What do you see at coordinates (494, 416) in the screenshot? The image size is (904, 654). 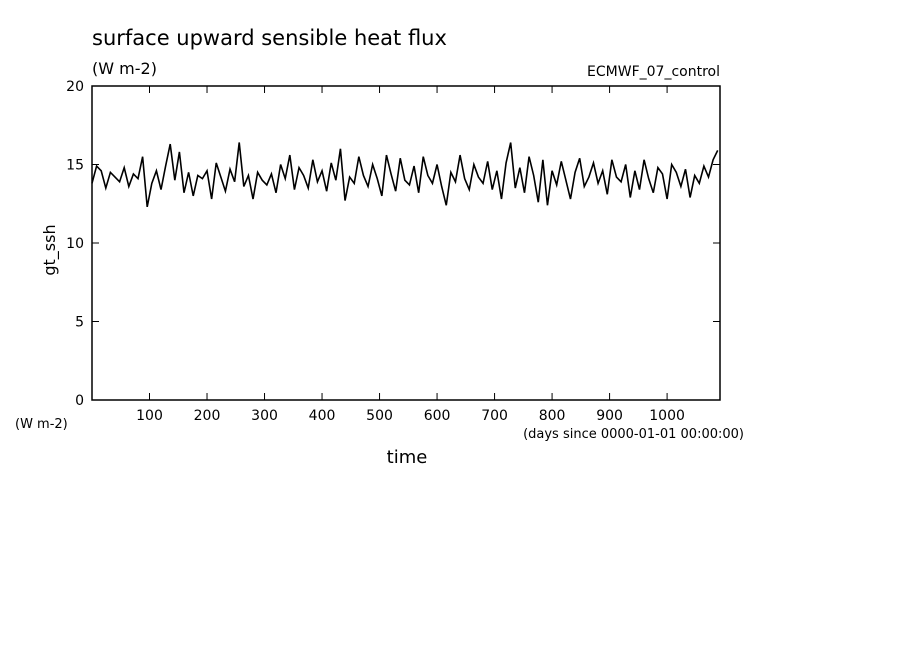 I see `x-tick-label: 700` at bounding box center [494, 416].